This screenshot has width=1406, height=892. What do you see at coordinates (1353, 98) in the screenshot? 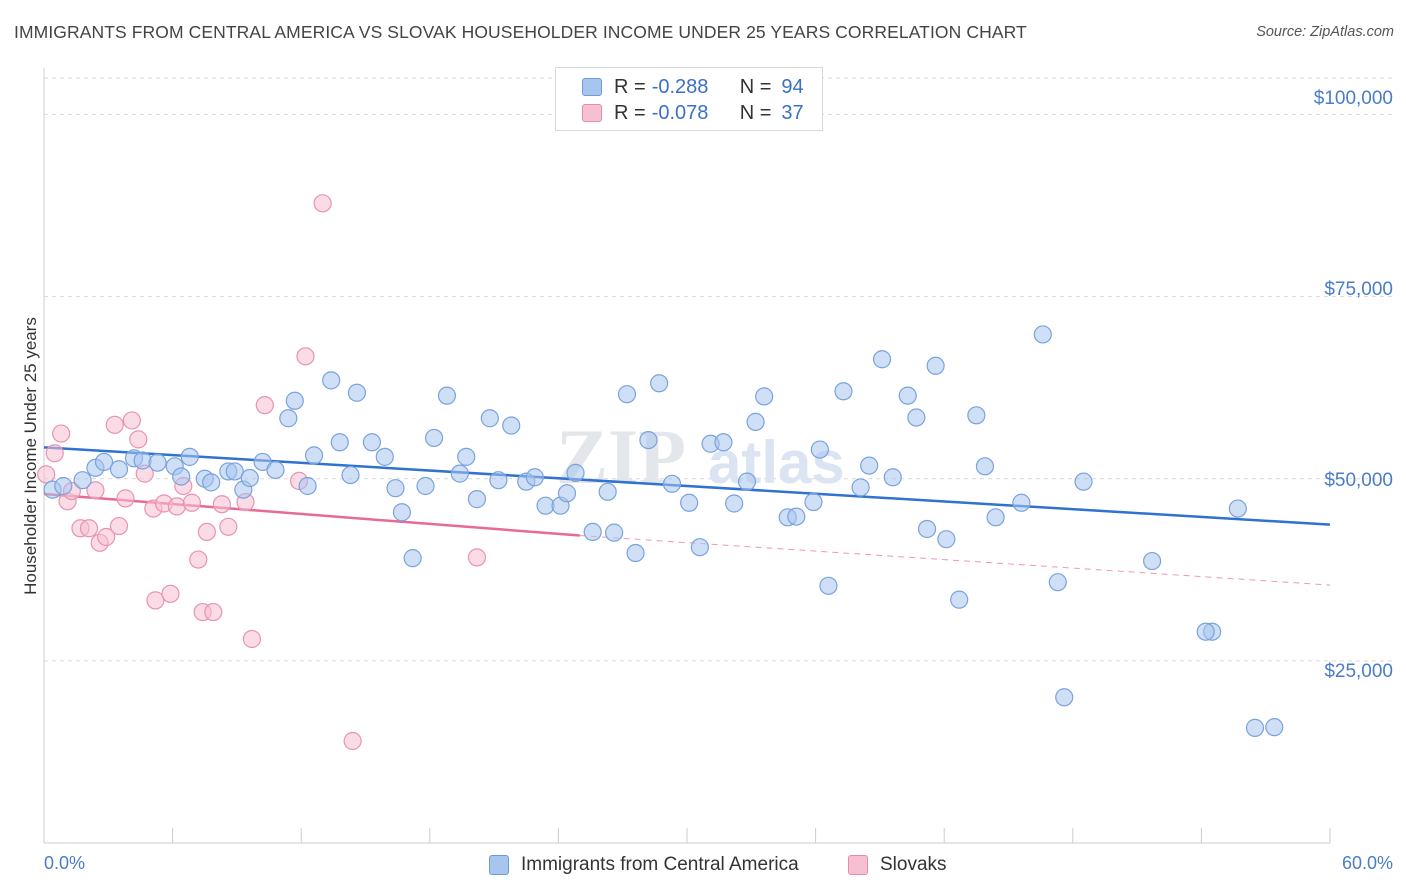
I see `y-tick-label-100000: $100,000` at bounding box center [1353, 98].